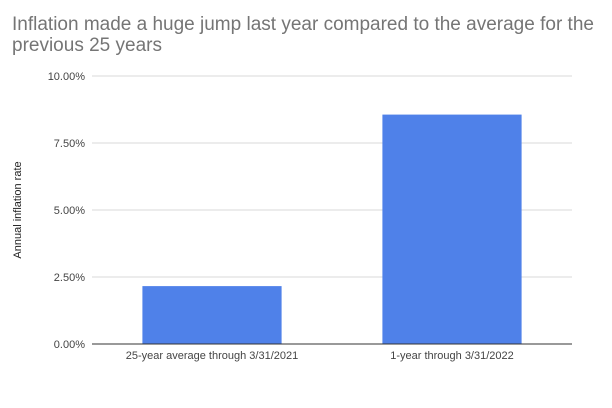 This screenshot has height=408, width=612. I want to click on y-axis-title: Annual inflation rate, so click(18, 209).